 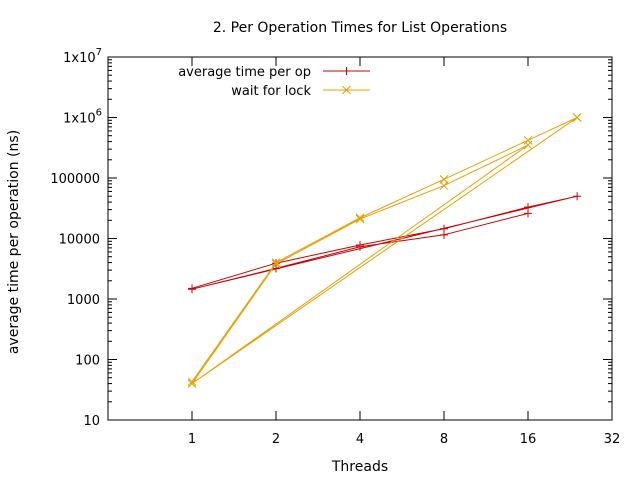 I want to click on y-tick-label: 100000, so click(x=75, y=179).